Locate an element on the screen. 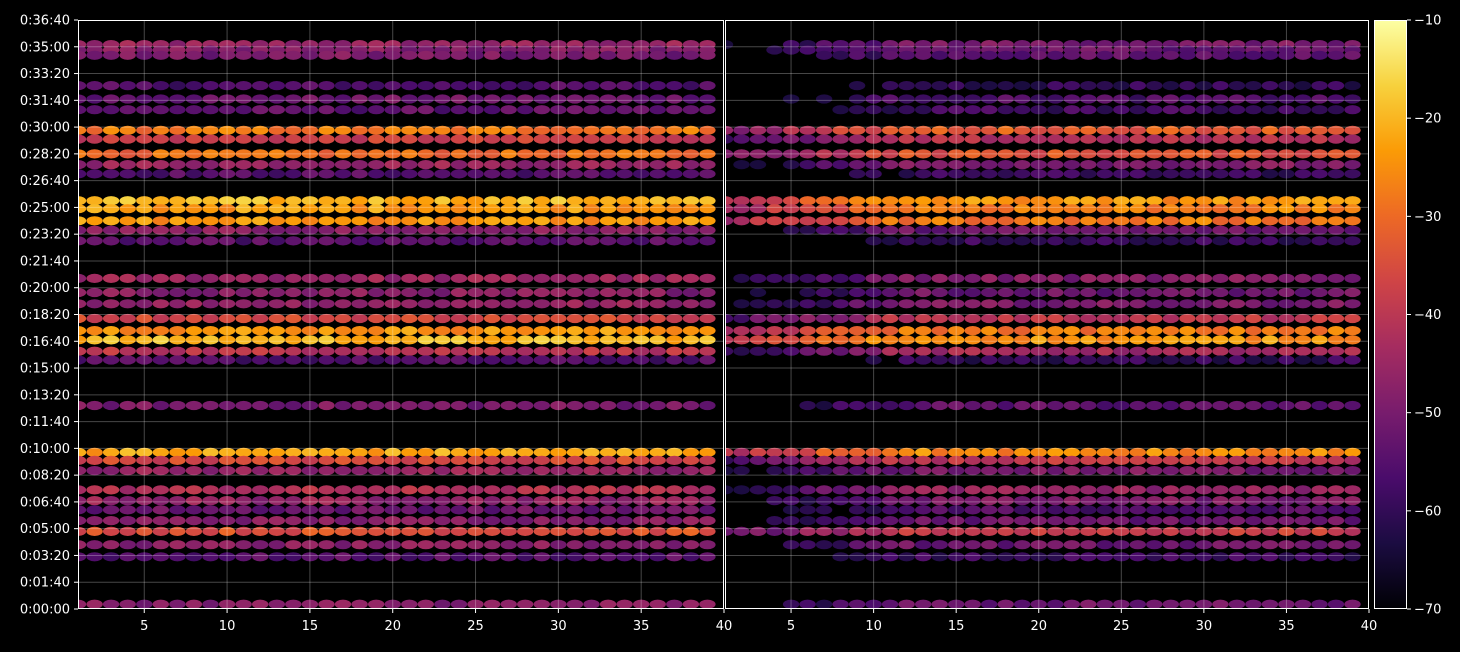  y-tick-label: 0:03:20 is located at coordinates (45, 556).